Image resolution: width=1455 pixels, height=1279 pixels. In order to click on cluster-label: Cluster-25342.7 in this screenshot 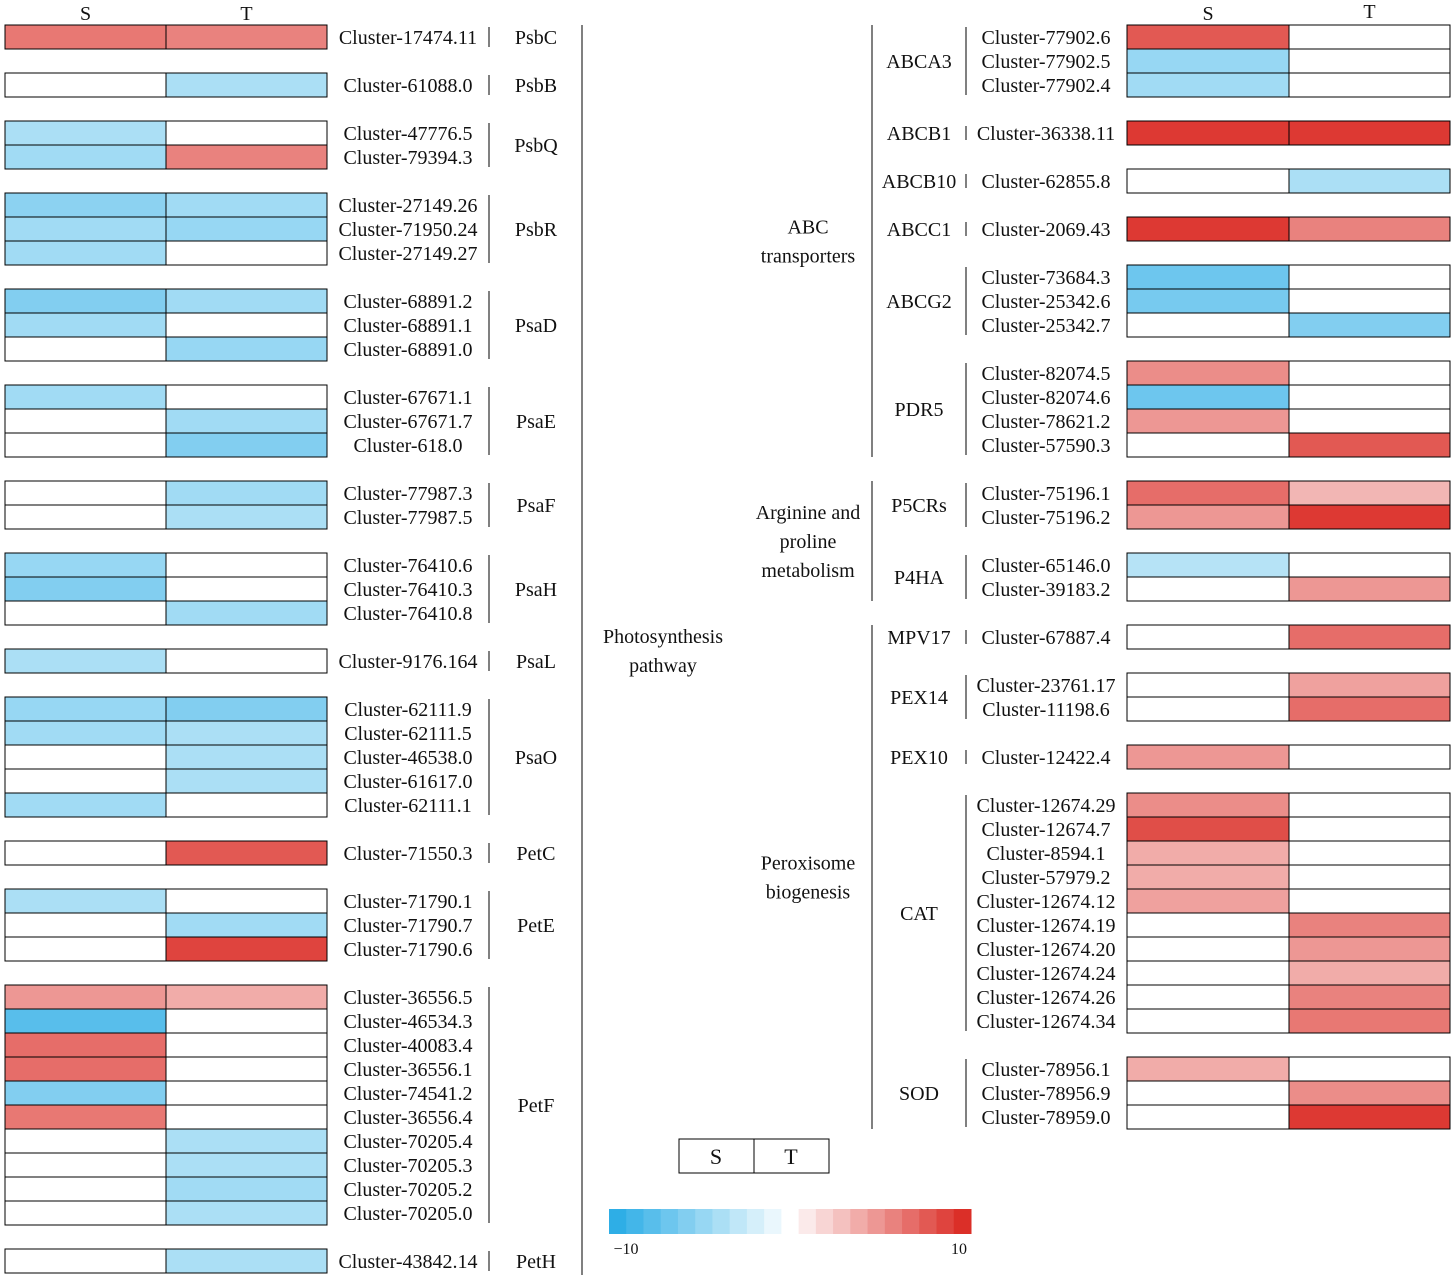, I will do `click(1045, 326)`.